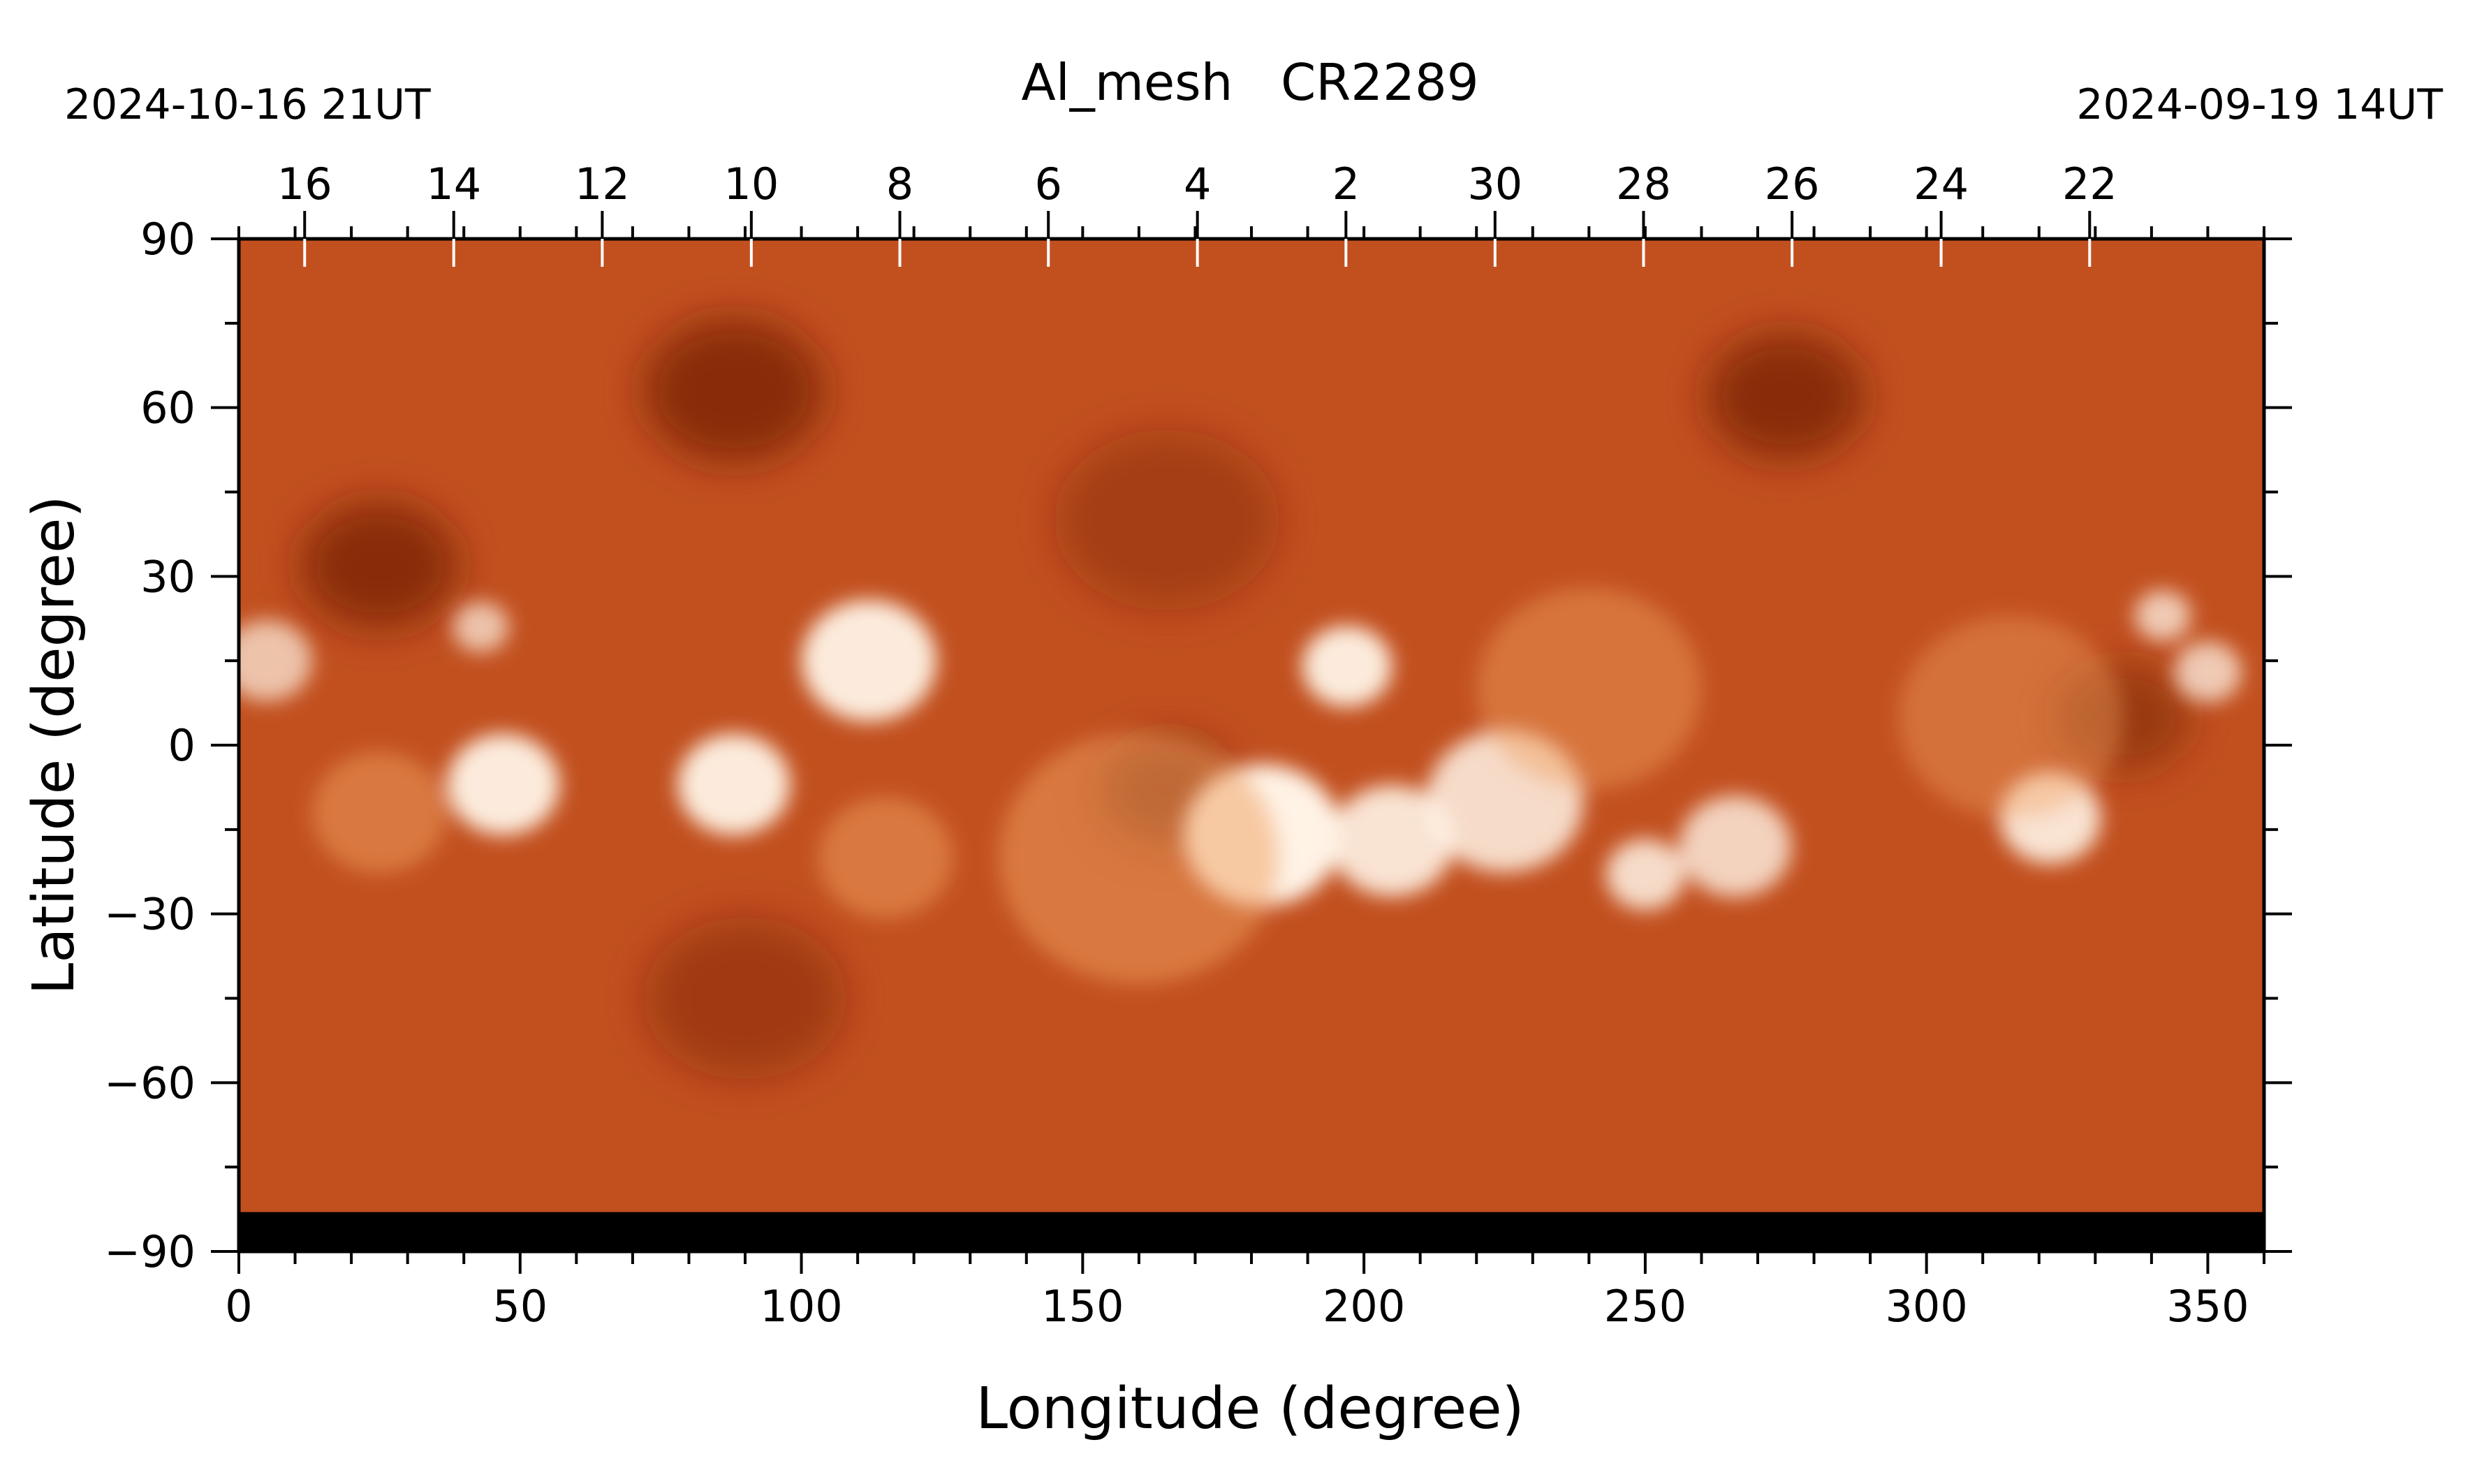 The height and width of the screenshot is (1484, 2491). I want to click on y-tick-label: 0, so click(182, 745).